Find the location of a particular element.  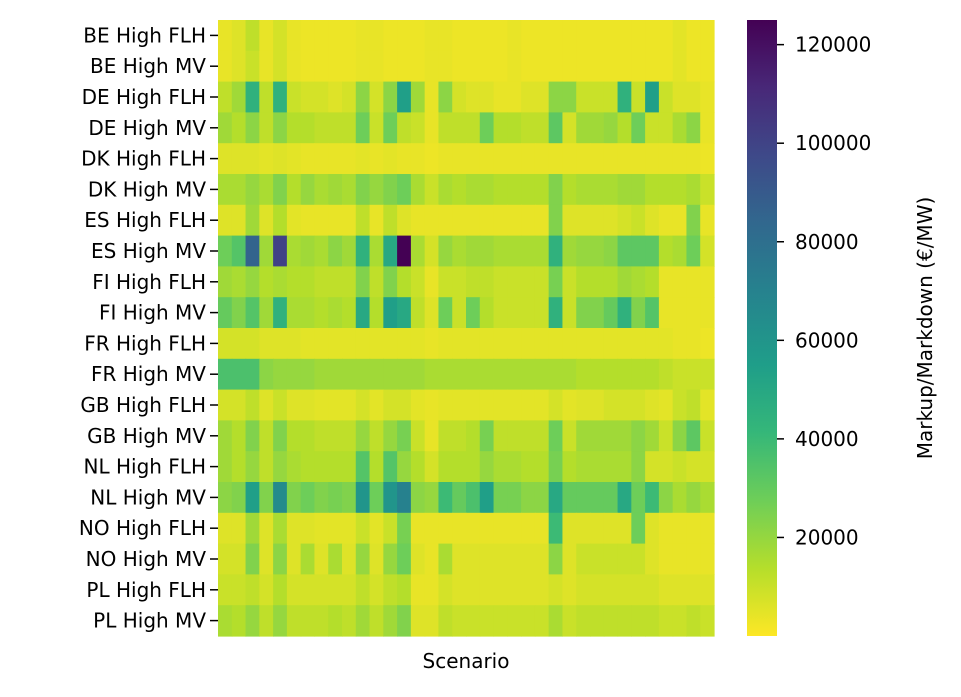

row-label: NO High MV is located at coordinates (146, 559).